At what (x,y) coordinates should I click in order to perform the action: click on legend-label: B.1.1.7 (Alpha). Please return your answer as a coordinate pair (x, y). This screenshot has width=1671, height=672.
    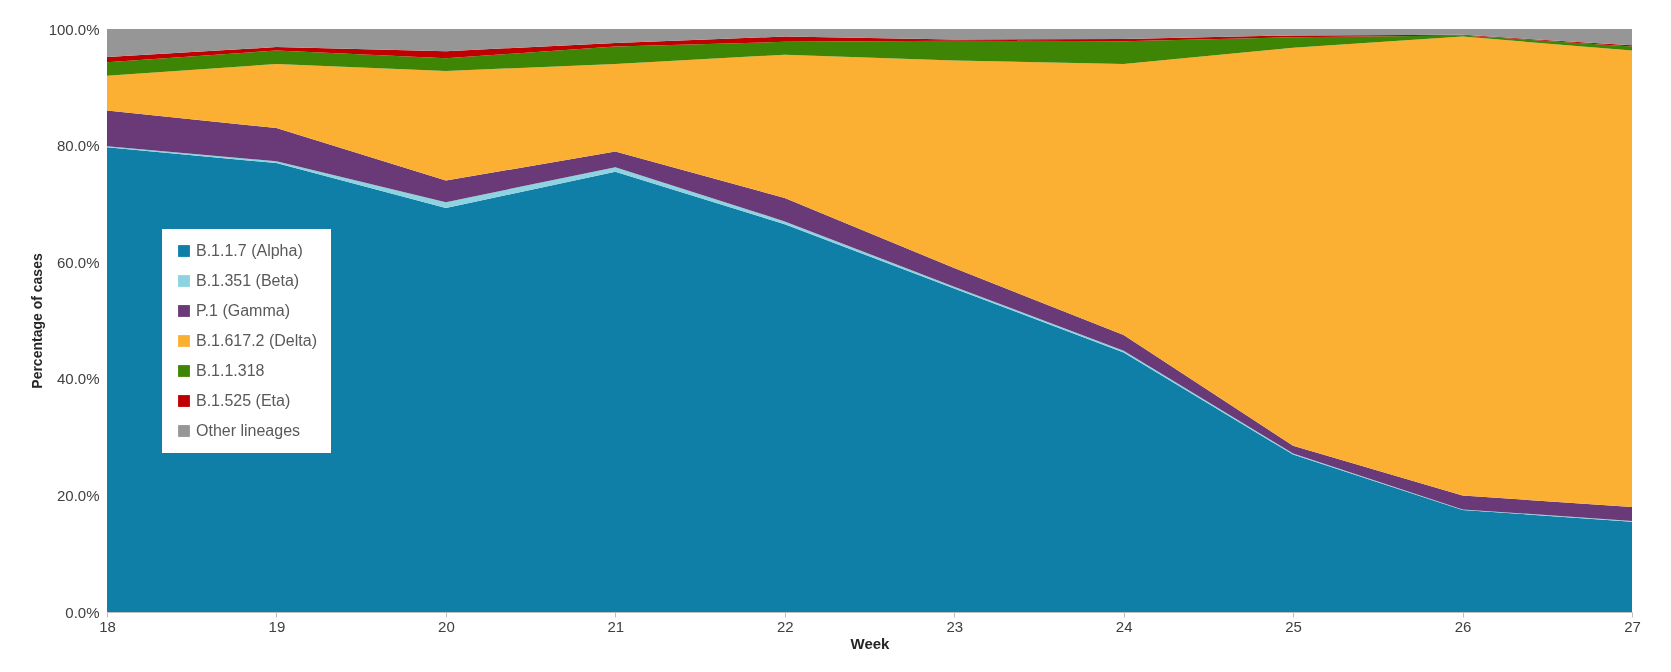
    Looking at the image, I should click on (249, 250).